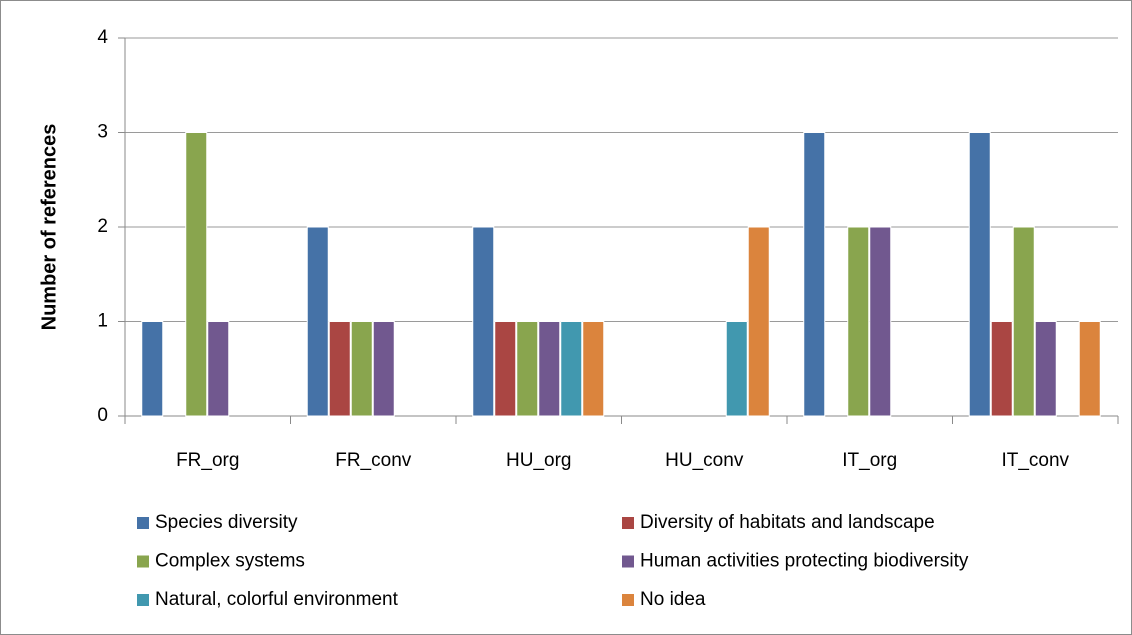 The width and height of the screenshot is (1132, 635). Describe the element at coordinates (373, 460) in the screenshot. I see `x-tick-label: FR_conv` at that location.